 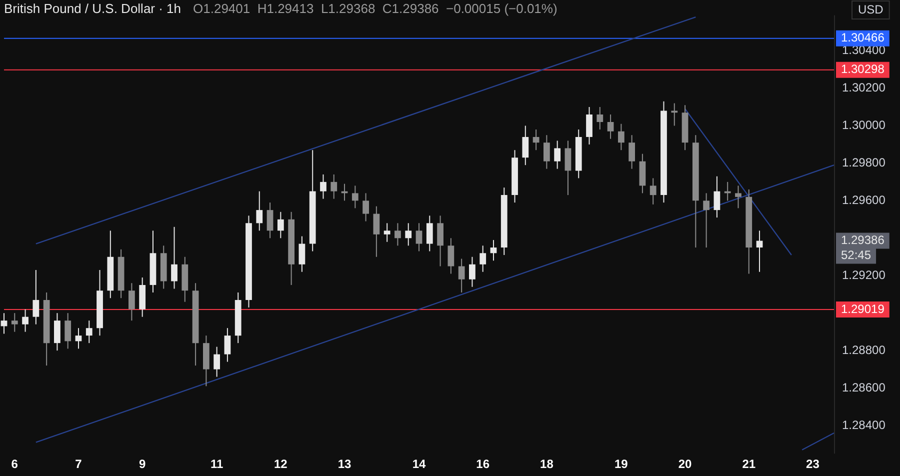 I want to click on y-tick-label: 1.29200, so click(x=864, y=275).